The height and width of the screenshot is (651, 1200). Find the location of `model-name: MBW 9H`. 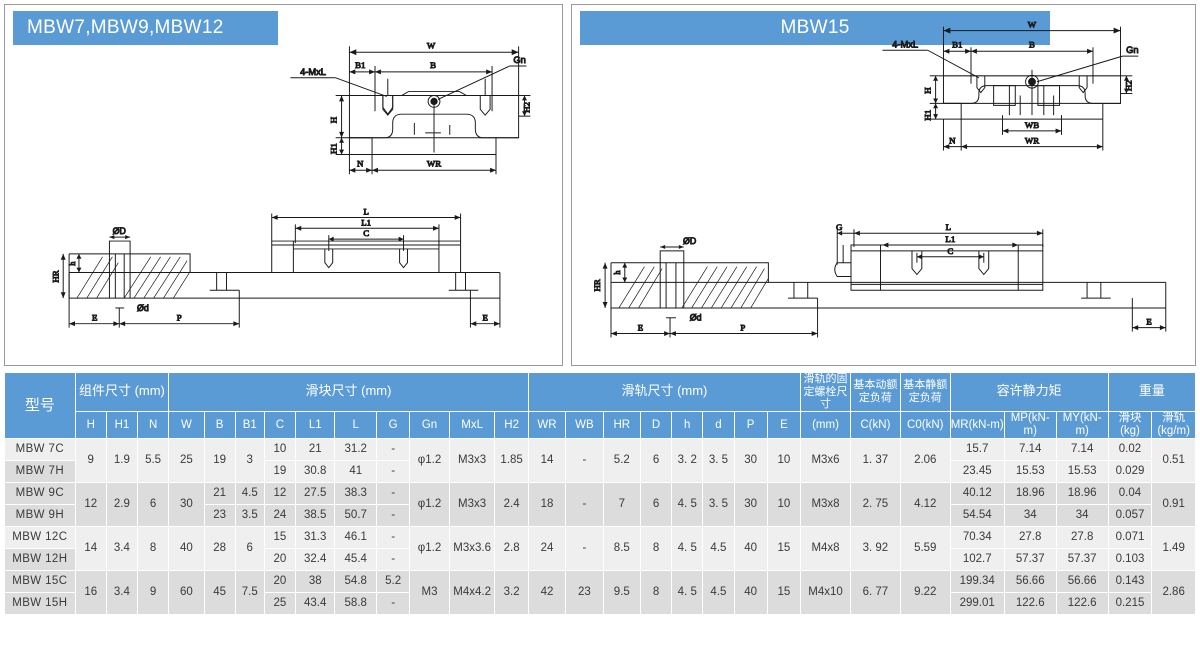

model-name: MBW 9H is located at coordinates (40, 516).